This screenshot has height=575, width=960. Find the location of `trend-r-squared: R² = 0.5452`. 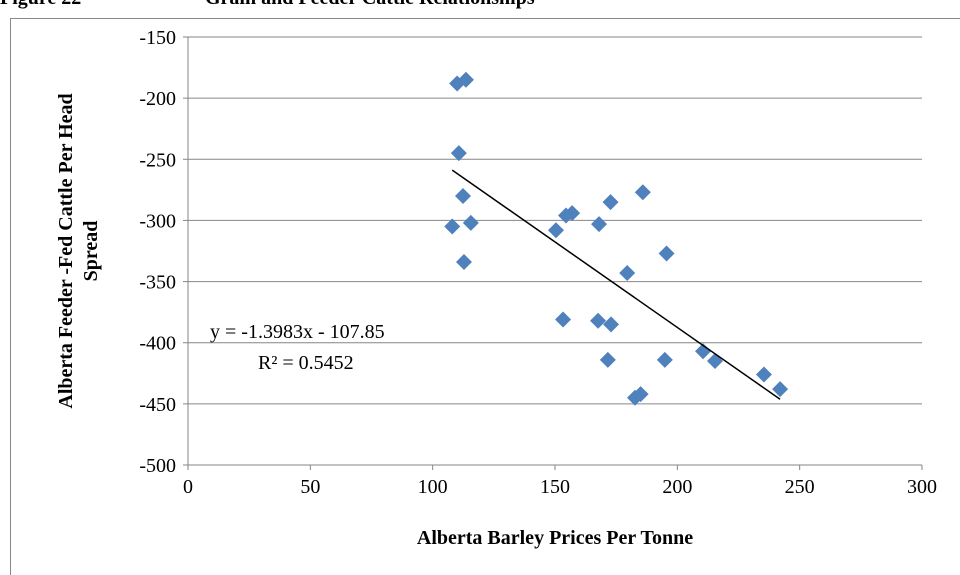

trend-r-squared: R² = 0.5452 is located at coordinates (306, 363).